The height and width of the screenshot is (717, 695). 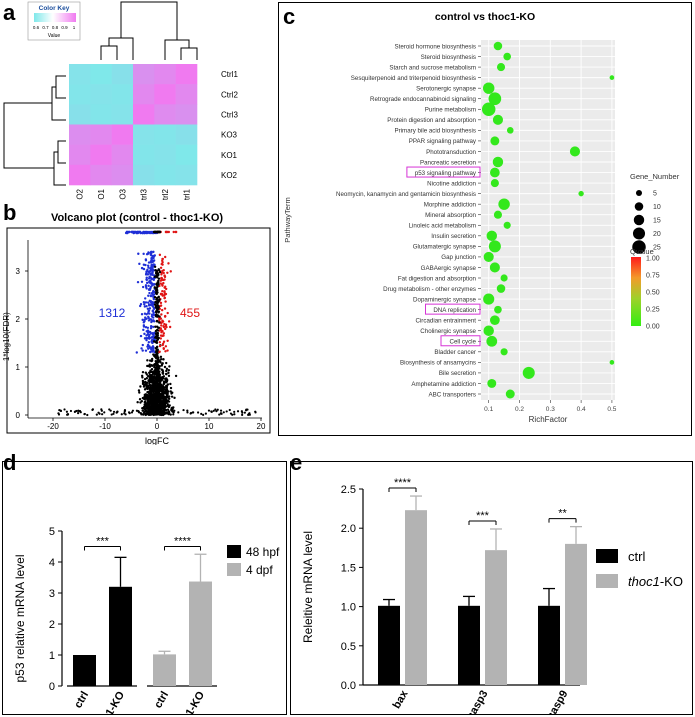 I want to click on panel-letter-a: a, so click(x=9, y=12).